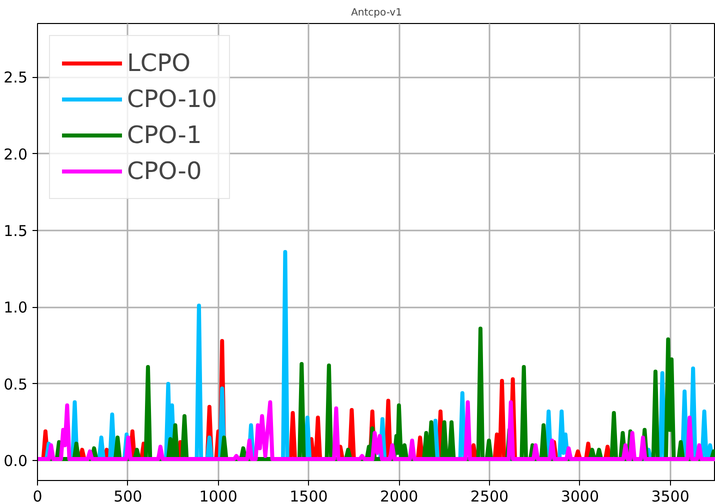 Image resolution: width=715 pixels, height=504 pixels. What do you see at coordinates (309, 496) in the screenshot?
I see `x-tick-label: 1500` at bounding box center [309, 496].